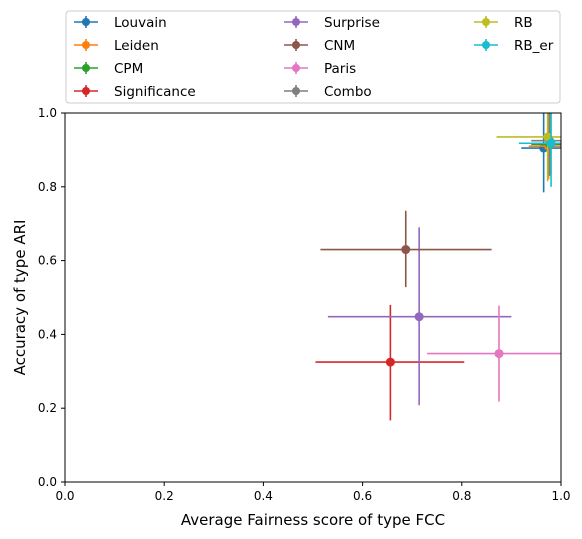 This screenshot has width=582, height=539. What do you see at coordinates (499, 354) in the screenshot?
I see `point-paris` at bounding box center [499, 354].